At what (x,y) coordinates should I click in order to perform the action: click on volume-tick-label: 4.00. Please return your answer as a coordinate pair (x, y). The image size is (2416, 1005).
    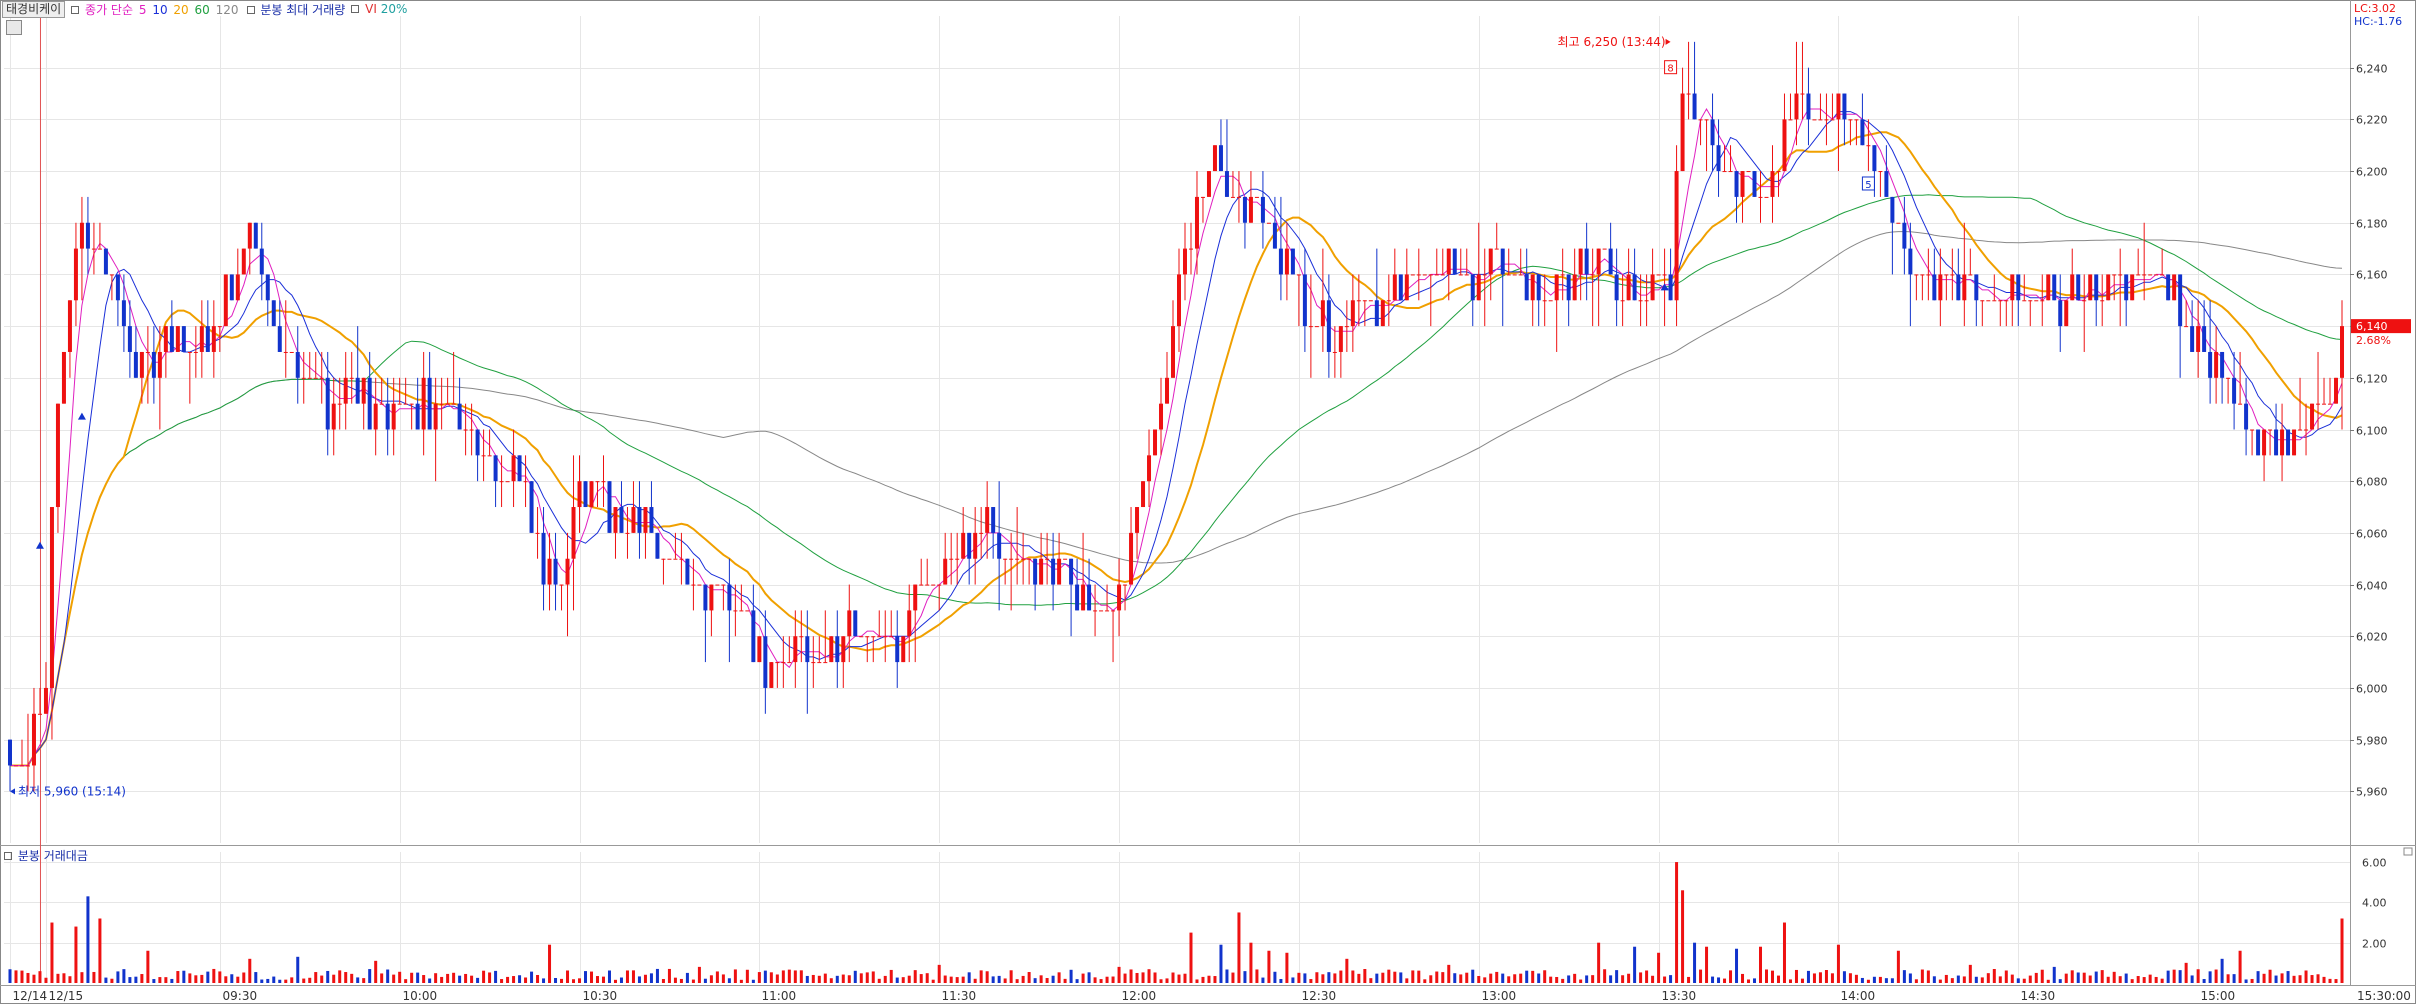
    Looking at the image, I should click on (2374, 903).